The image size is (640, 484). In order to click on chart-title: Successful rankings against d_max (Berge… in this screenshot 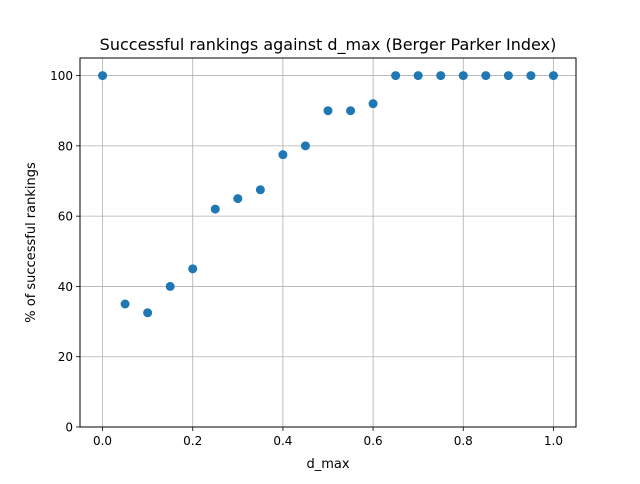, I will do `click(328, 45)`.